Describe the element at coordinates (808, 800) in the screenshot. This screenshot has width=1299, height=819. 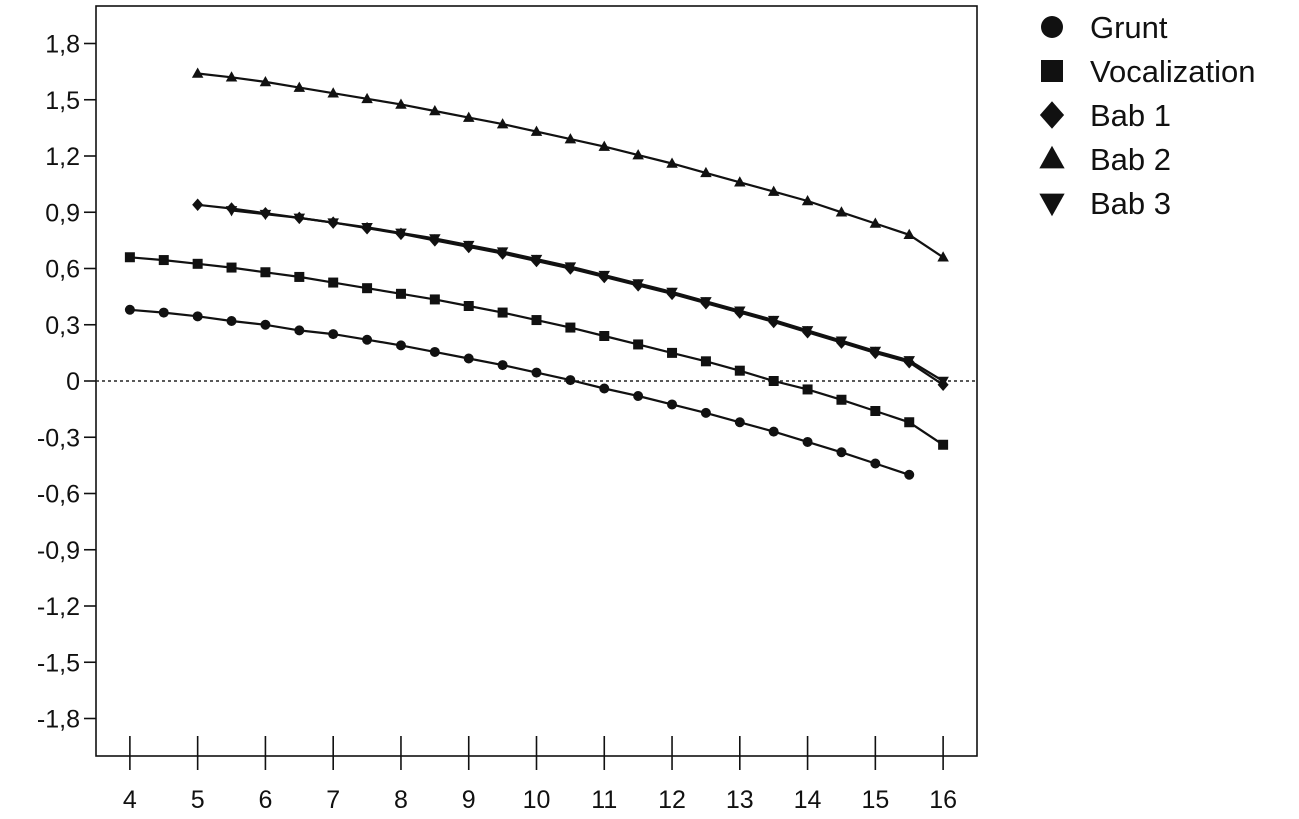
I see `x-tick-label: 14` at that location.